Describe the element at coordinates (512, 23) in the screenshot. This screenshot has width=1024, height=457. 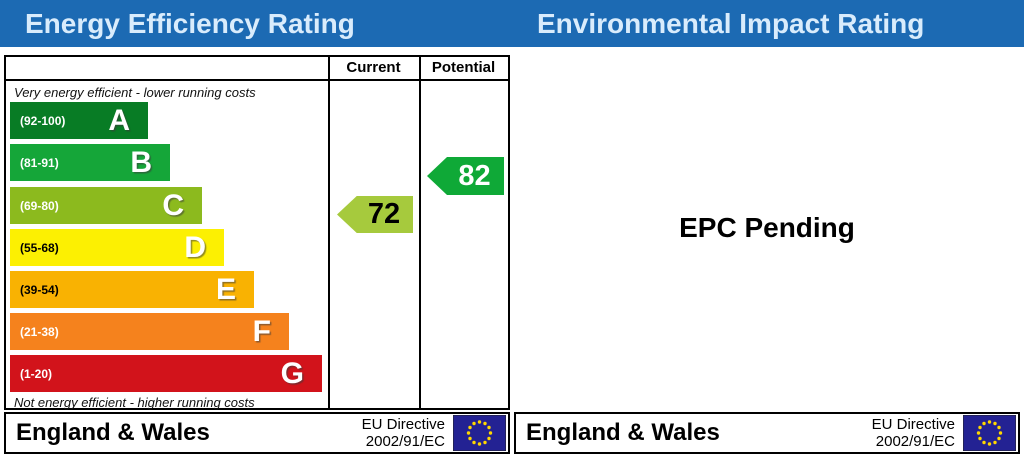
I see `header-bar` at that location.